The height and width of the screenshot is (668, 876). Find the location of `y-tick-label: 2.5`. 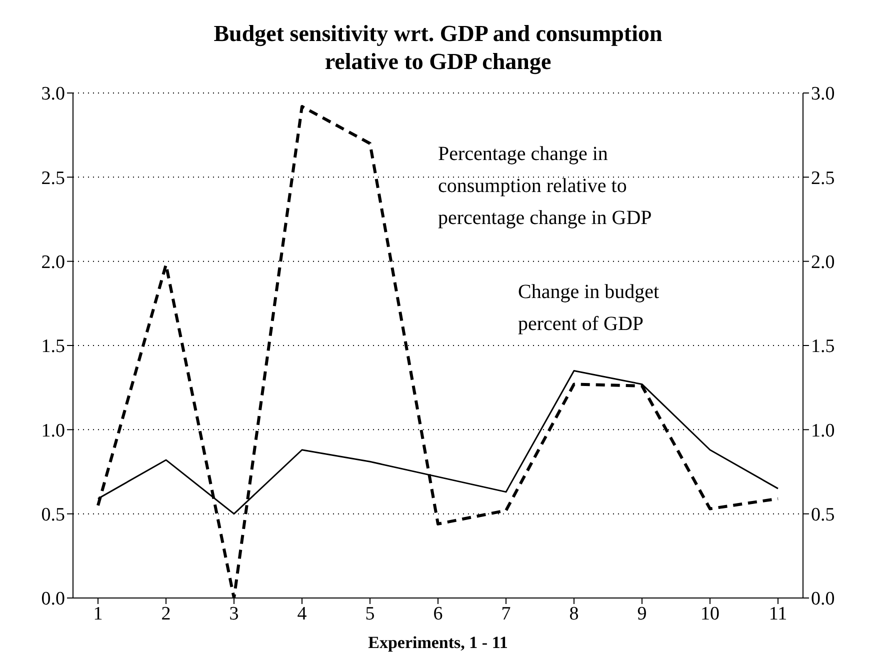

y-tick-label: 2.5 is located at coordinates (53, 178).